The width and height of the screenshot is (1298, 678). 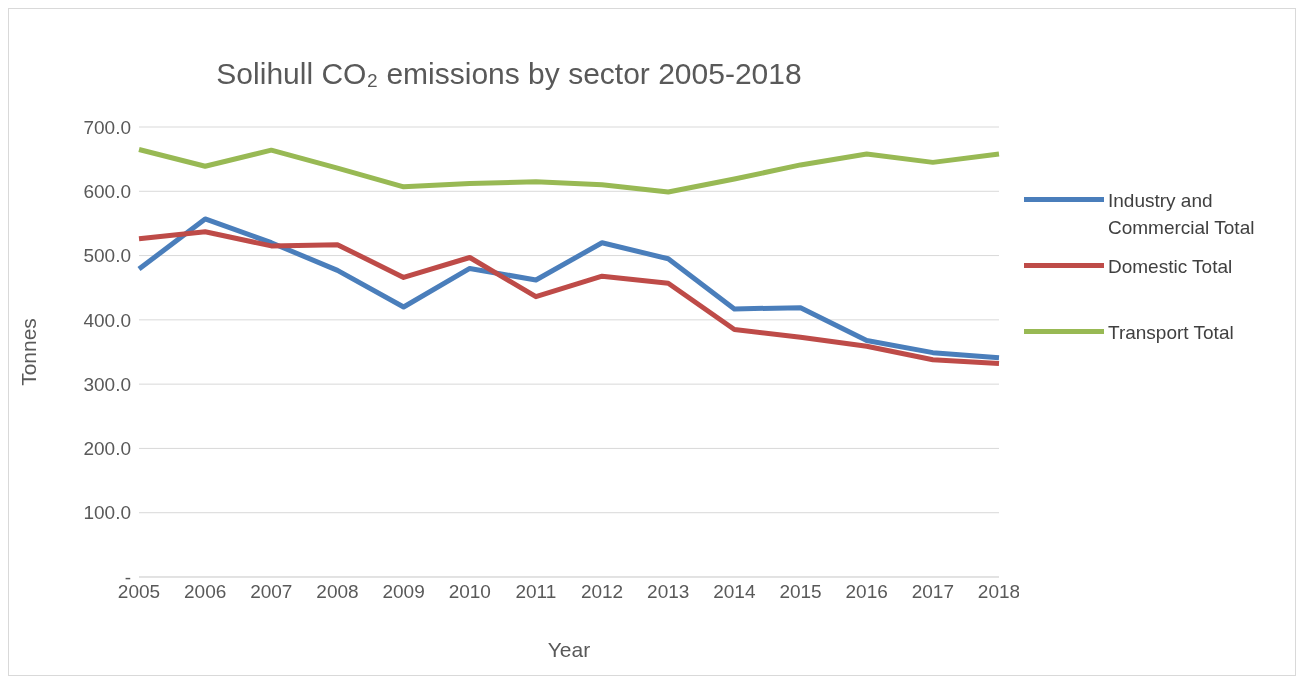 I want to click on x-tick-label: 2018, so click(x=999, y=592).